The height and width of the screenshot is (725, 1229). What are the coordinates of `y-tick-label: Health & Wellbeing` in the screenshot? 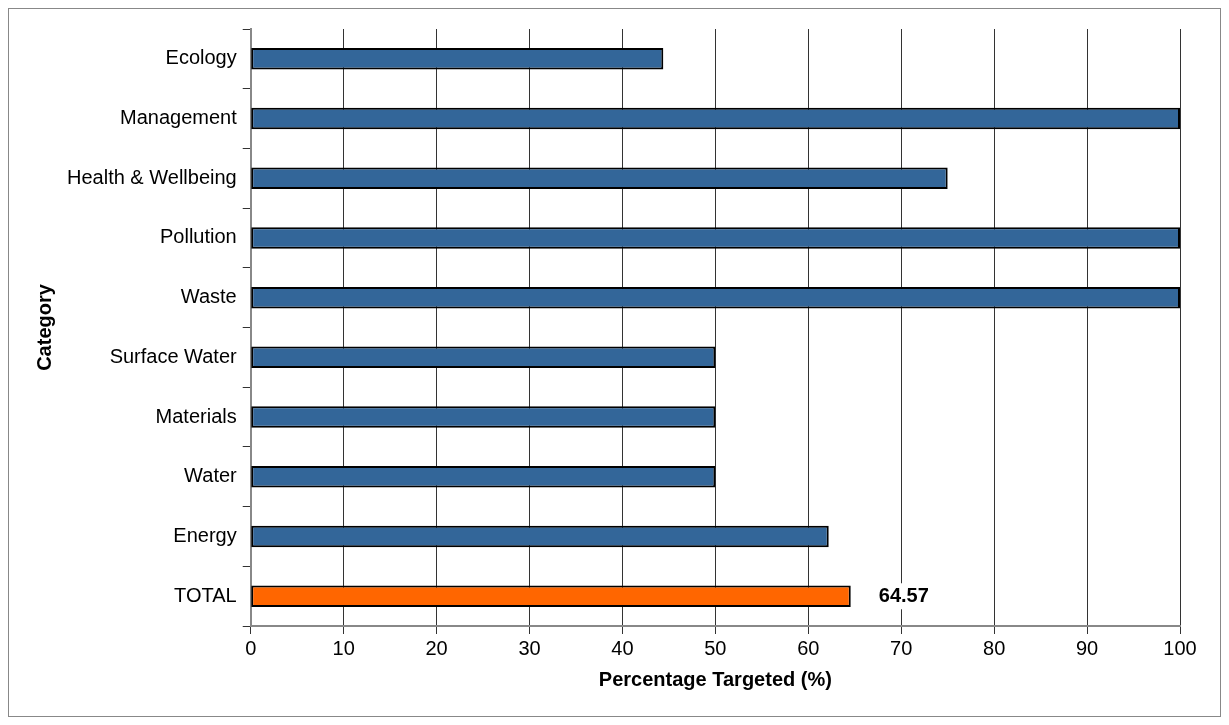 It's located at (151, 176).